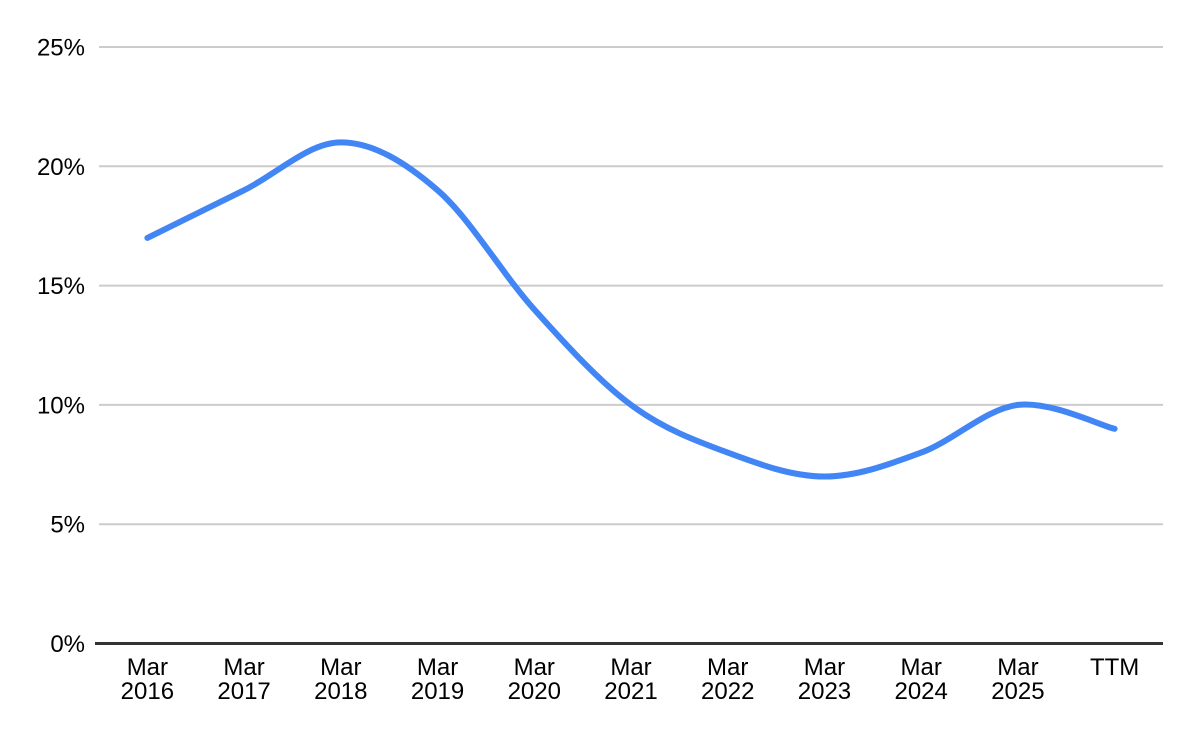  I want to click on x-axis-tick-line: 2017, so click(243, 691).